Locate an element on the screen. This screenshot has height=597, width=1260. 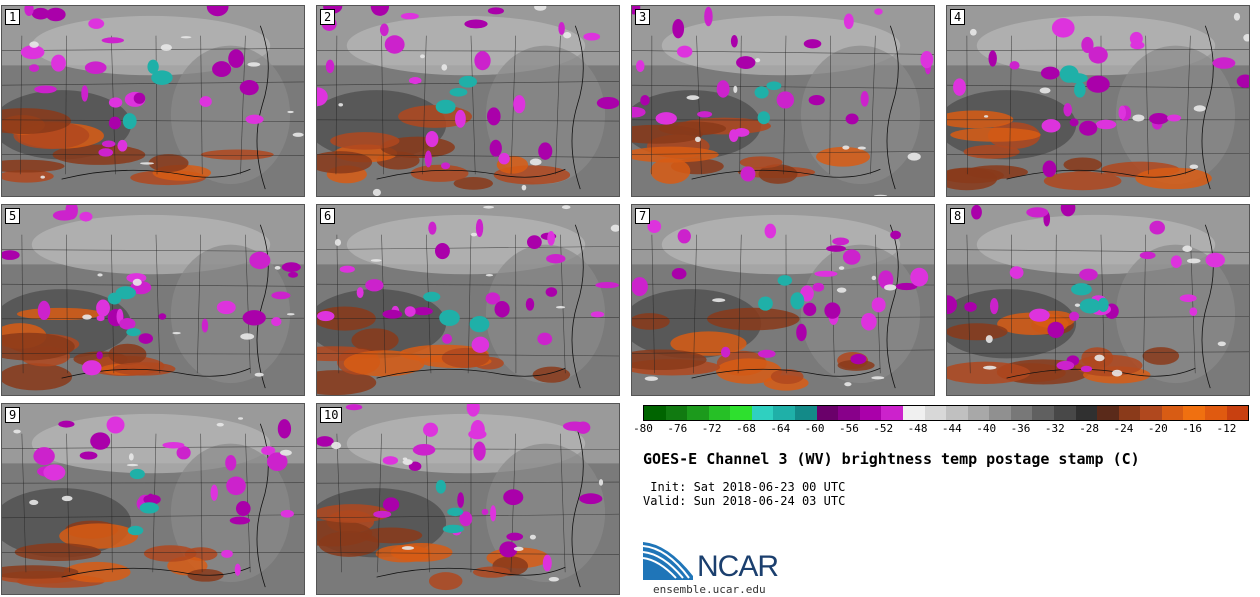
stamp-panel-2: 2 is located at coordinates (468, 101).